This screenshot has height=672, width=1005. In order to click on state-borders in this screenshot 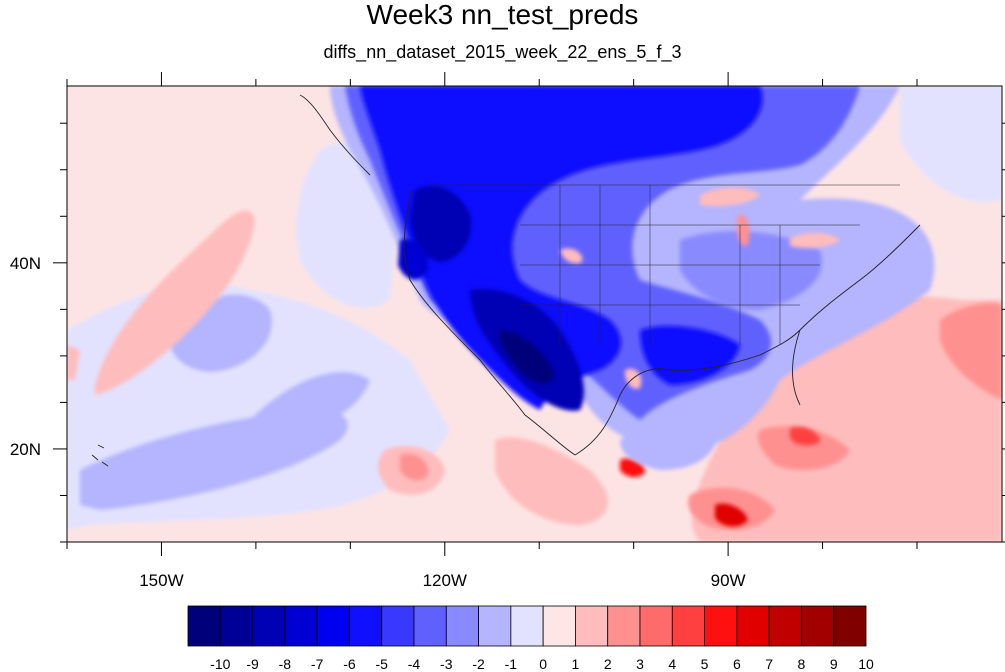, I will do `click(610, 265)`.